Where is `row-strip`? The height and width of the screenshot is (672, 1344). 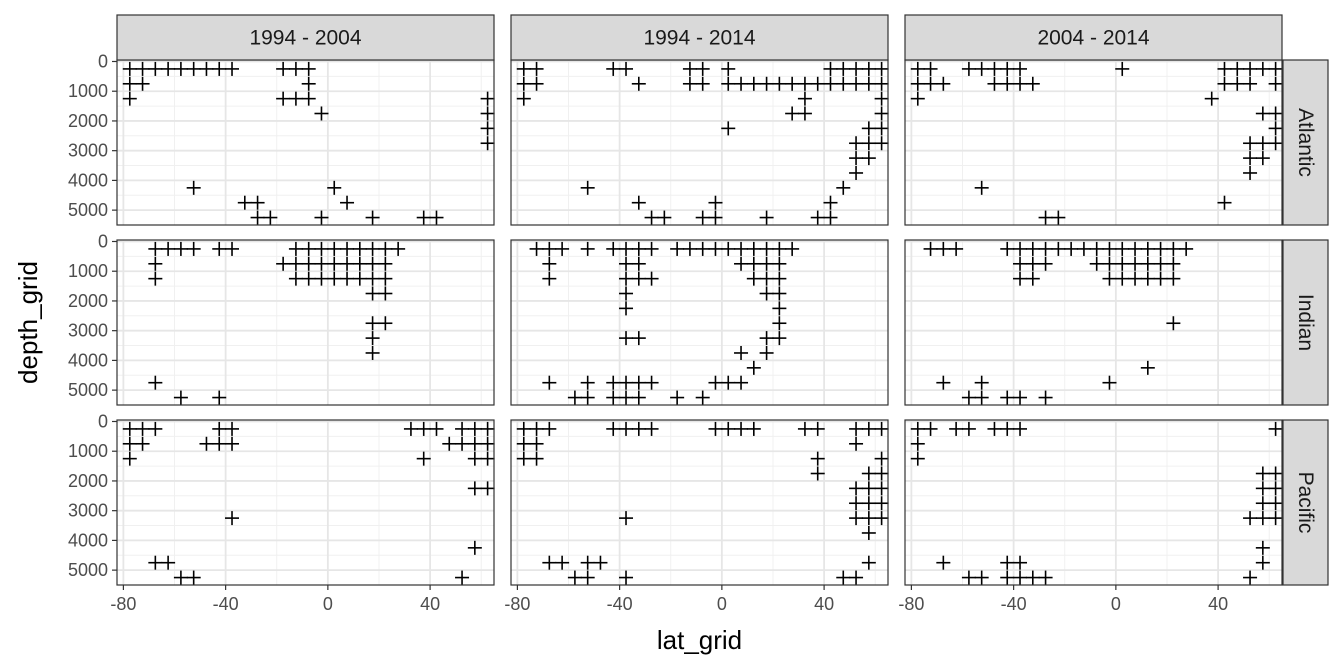 row-strip is located at coordinates (1305, 502).